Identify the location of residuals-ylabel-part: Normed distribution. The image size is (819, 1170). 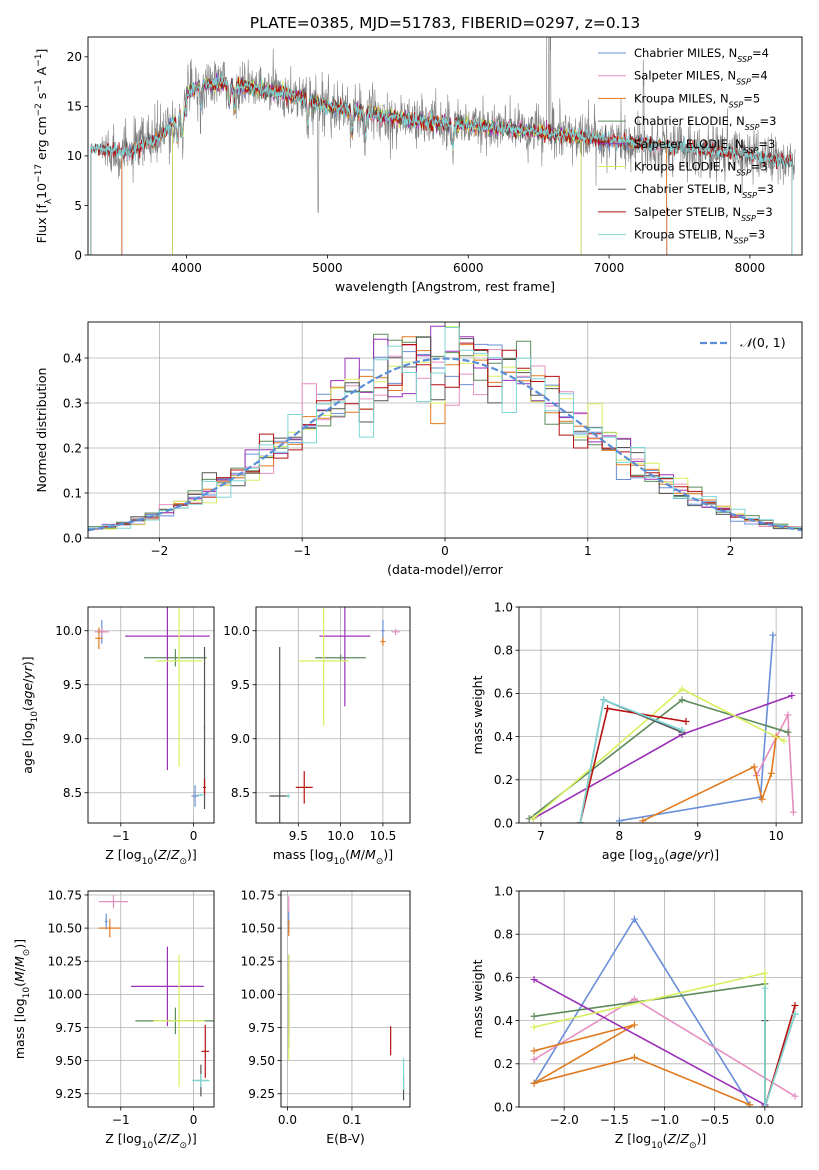
(41, 430).